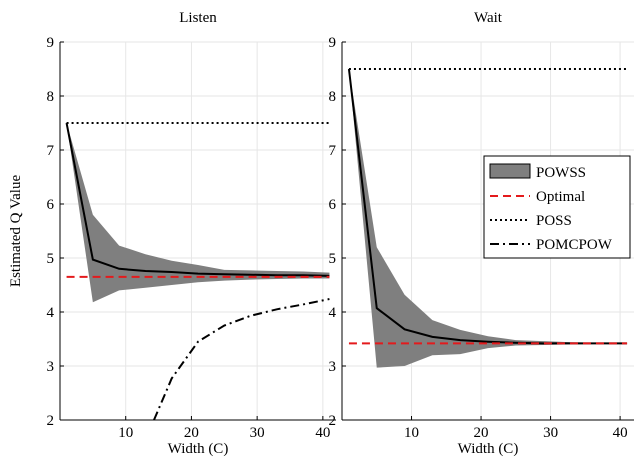 The image size is (644, 466). I want to click on legend-label: POWSS, so click(561, 173).